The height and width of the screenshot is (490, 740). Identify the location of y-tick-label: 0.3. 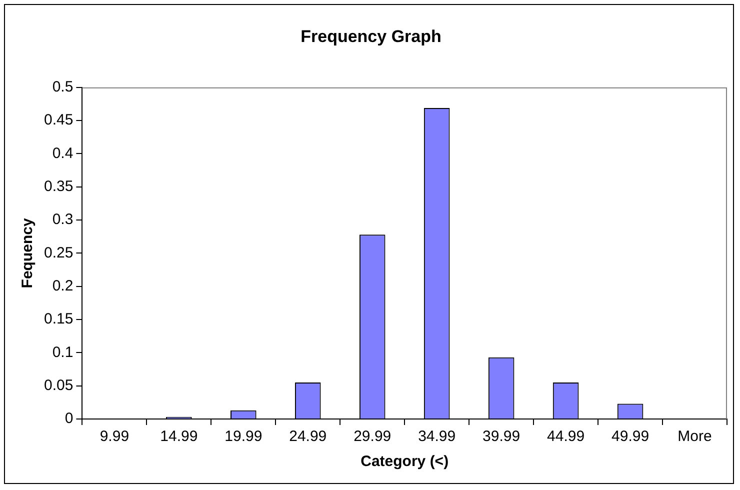
(63, 219).